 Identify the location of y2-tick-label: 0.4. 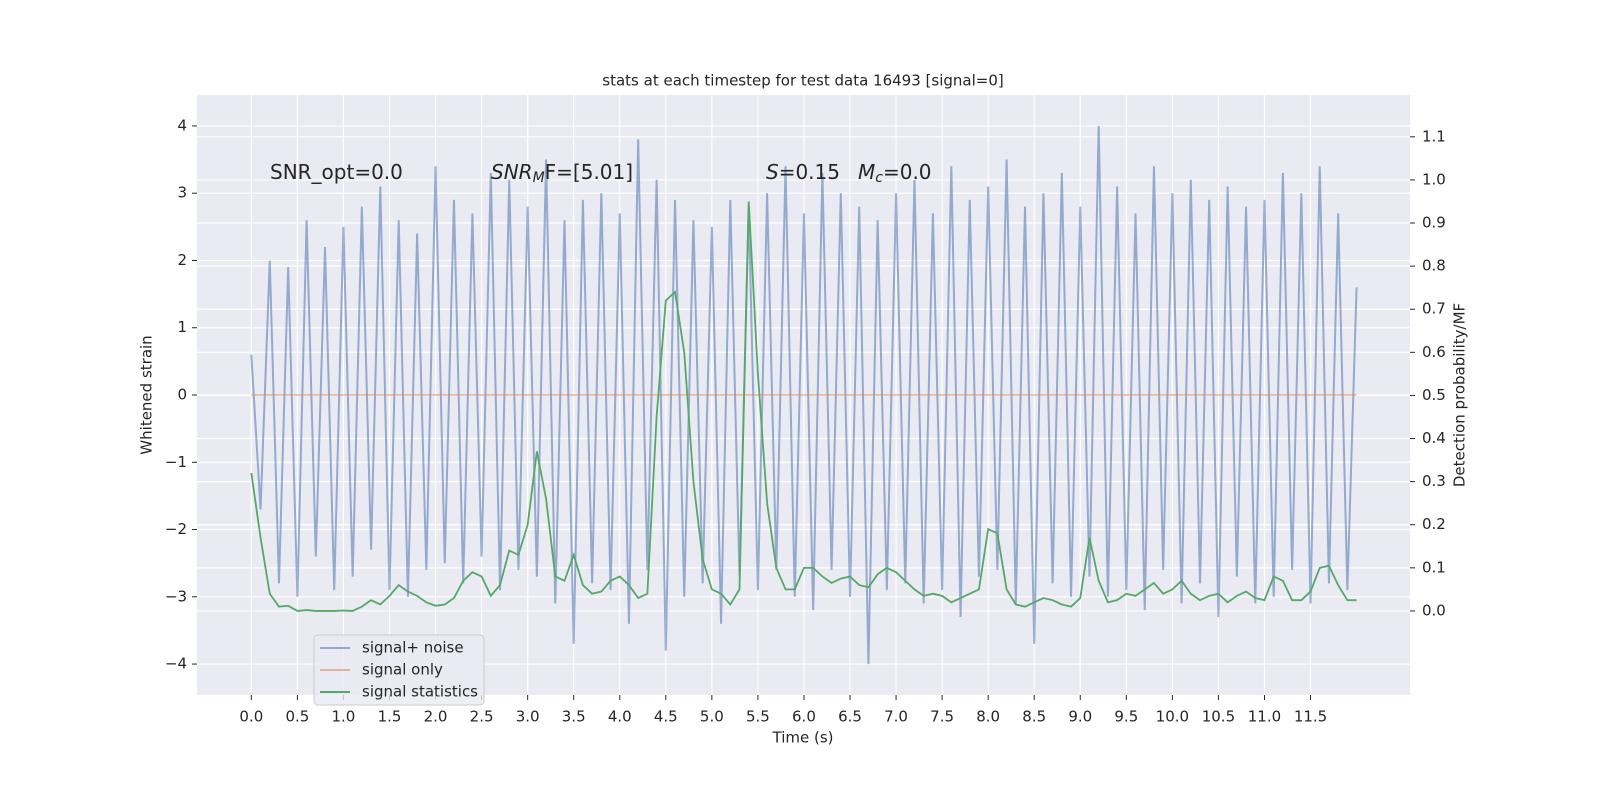
(1434, 438).